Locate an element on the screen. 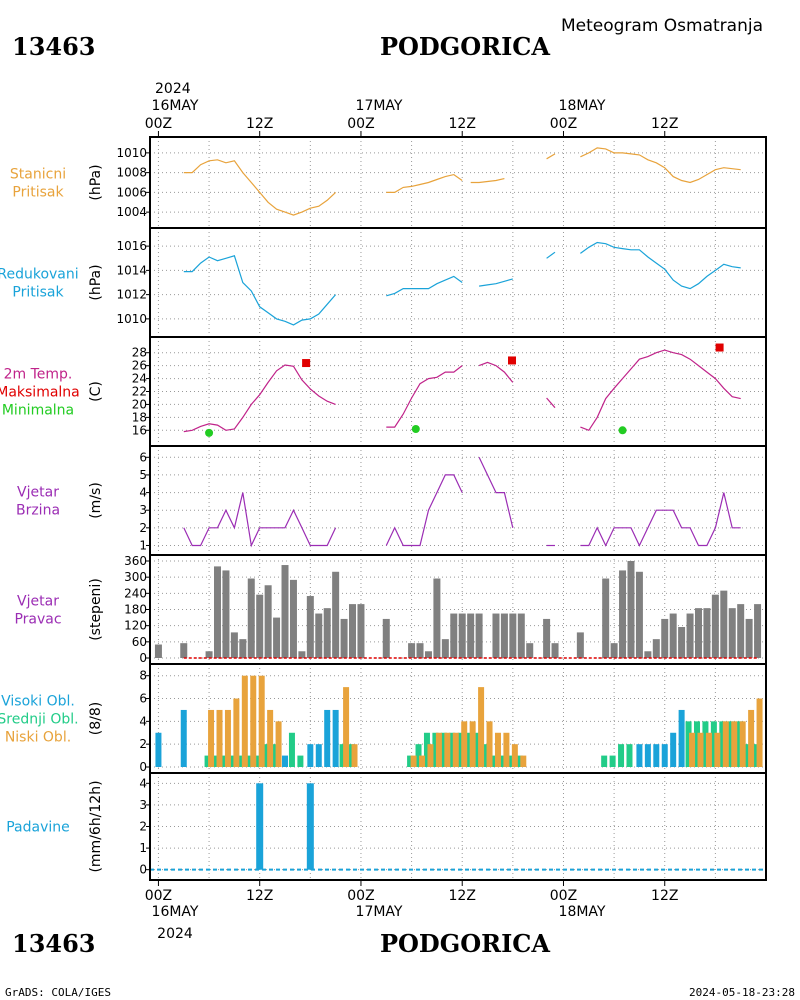 The height and width of the screenshot is (1000, 800). y-tick-label: 22 is located at coordinates (139, 392).